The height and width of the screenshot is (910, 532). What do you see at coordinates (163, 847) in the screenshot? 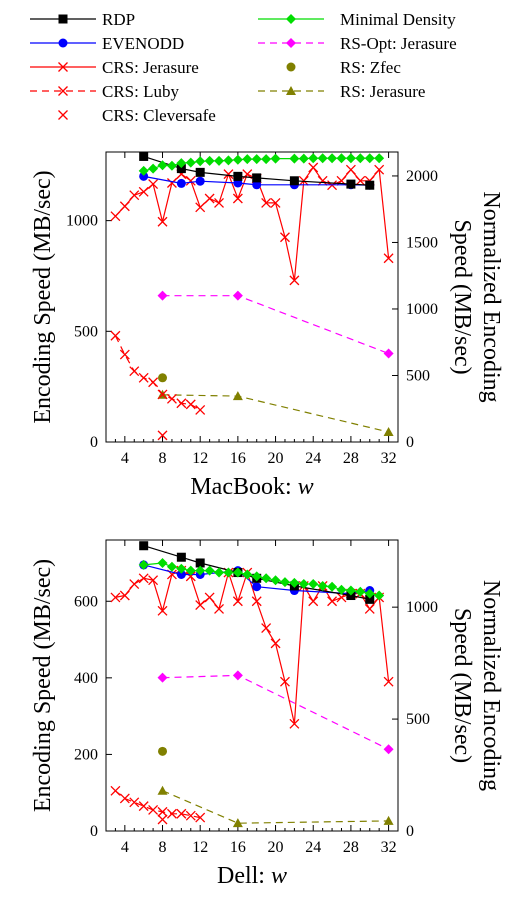
I see `x-tick-label: 8` at bounding box center [163, 847].